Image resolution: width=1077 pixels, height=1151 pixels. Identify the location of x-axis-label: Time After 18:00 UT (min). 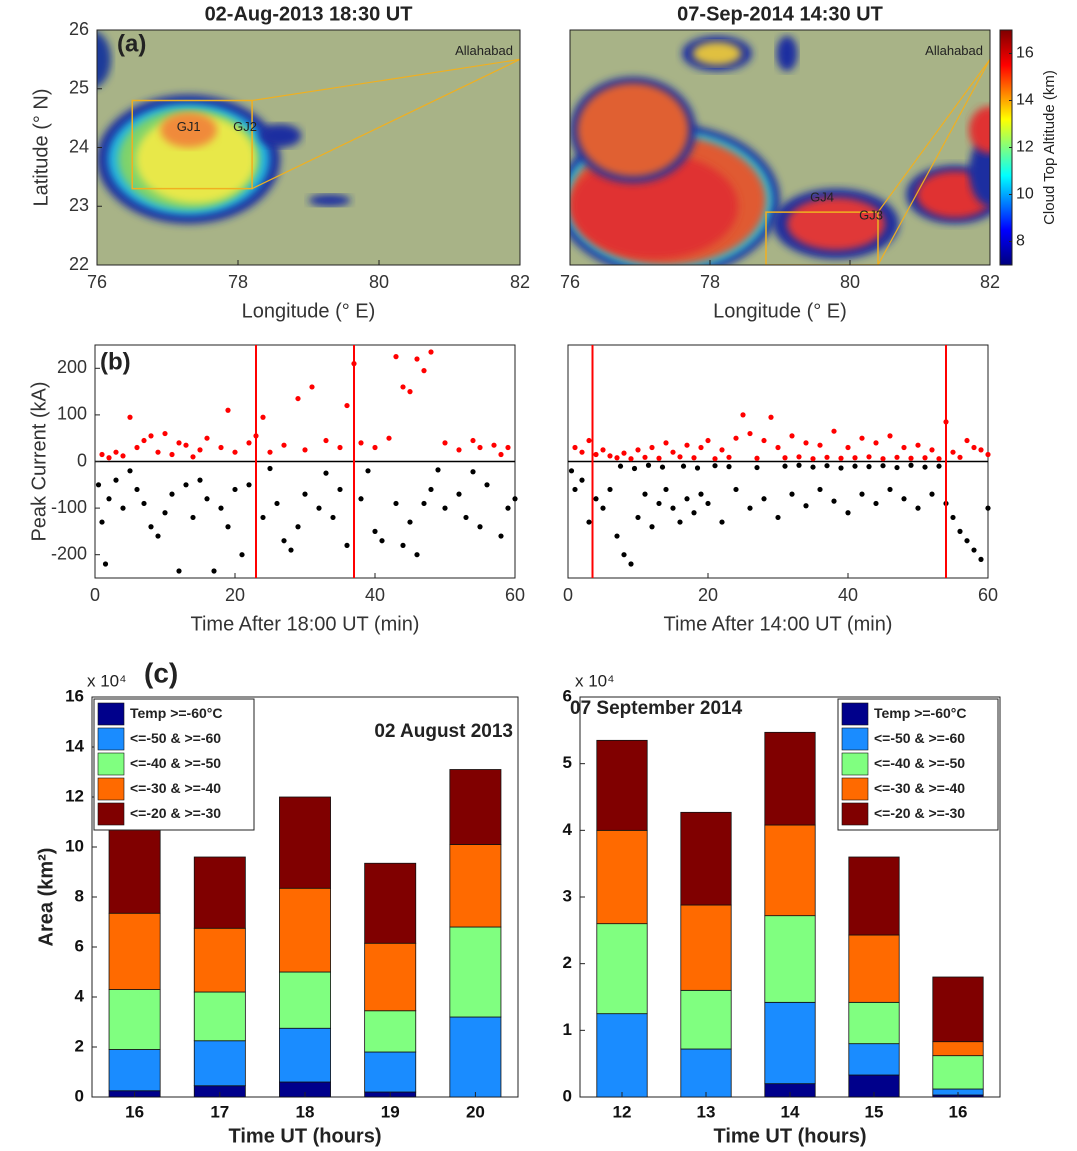
(305, 624).